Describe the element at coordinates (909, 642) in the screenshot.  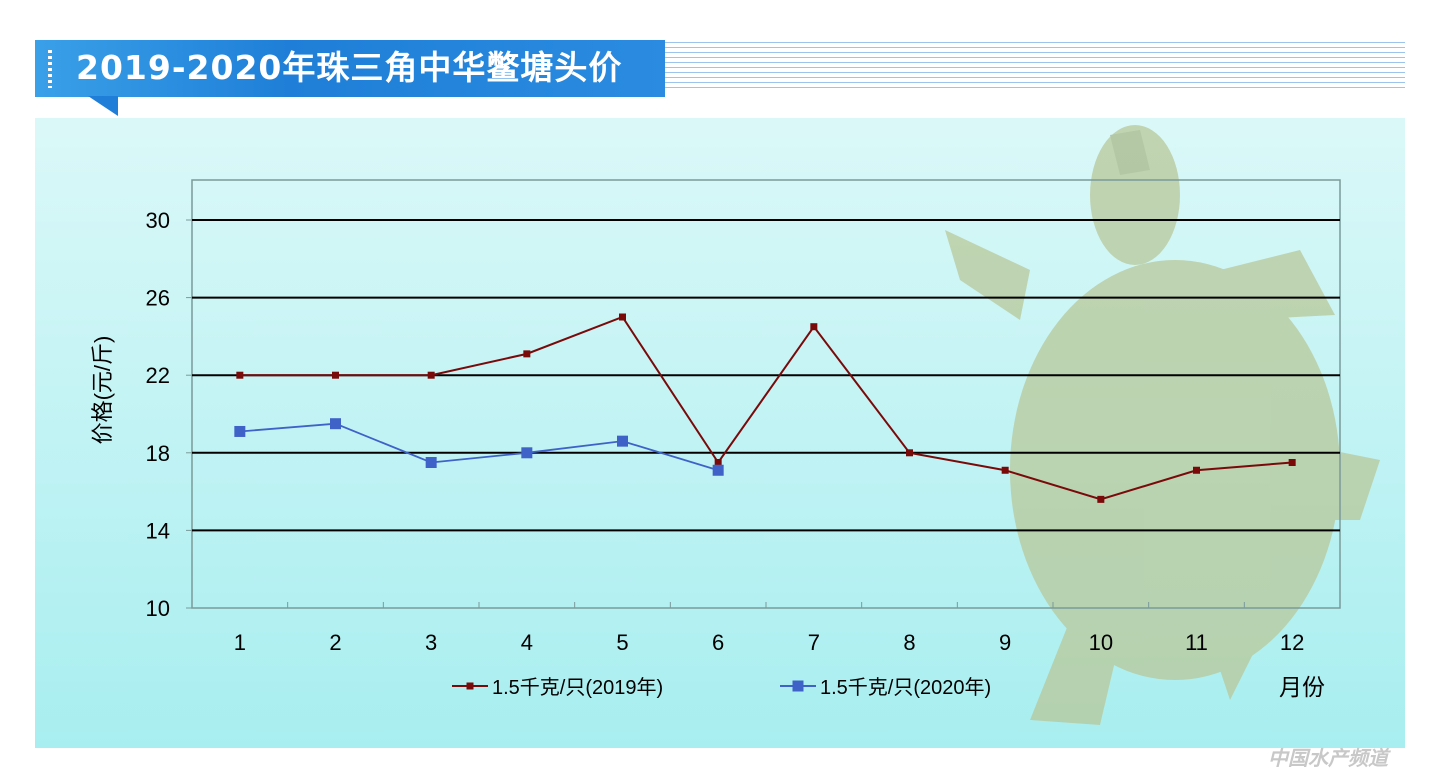
I see `x-tick-label: 8` at that location.